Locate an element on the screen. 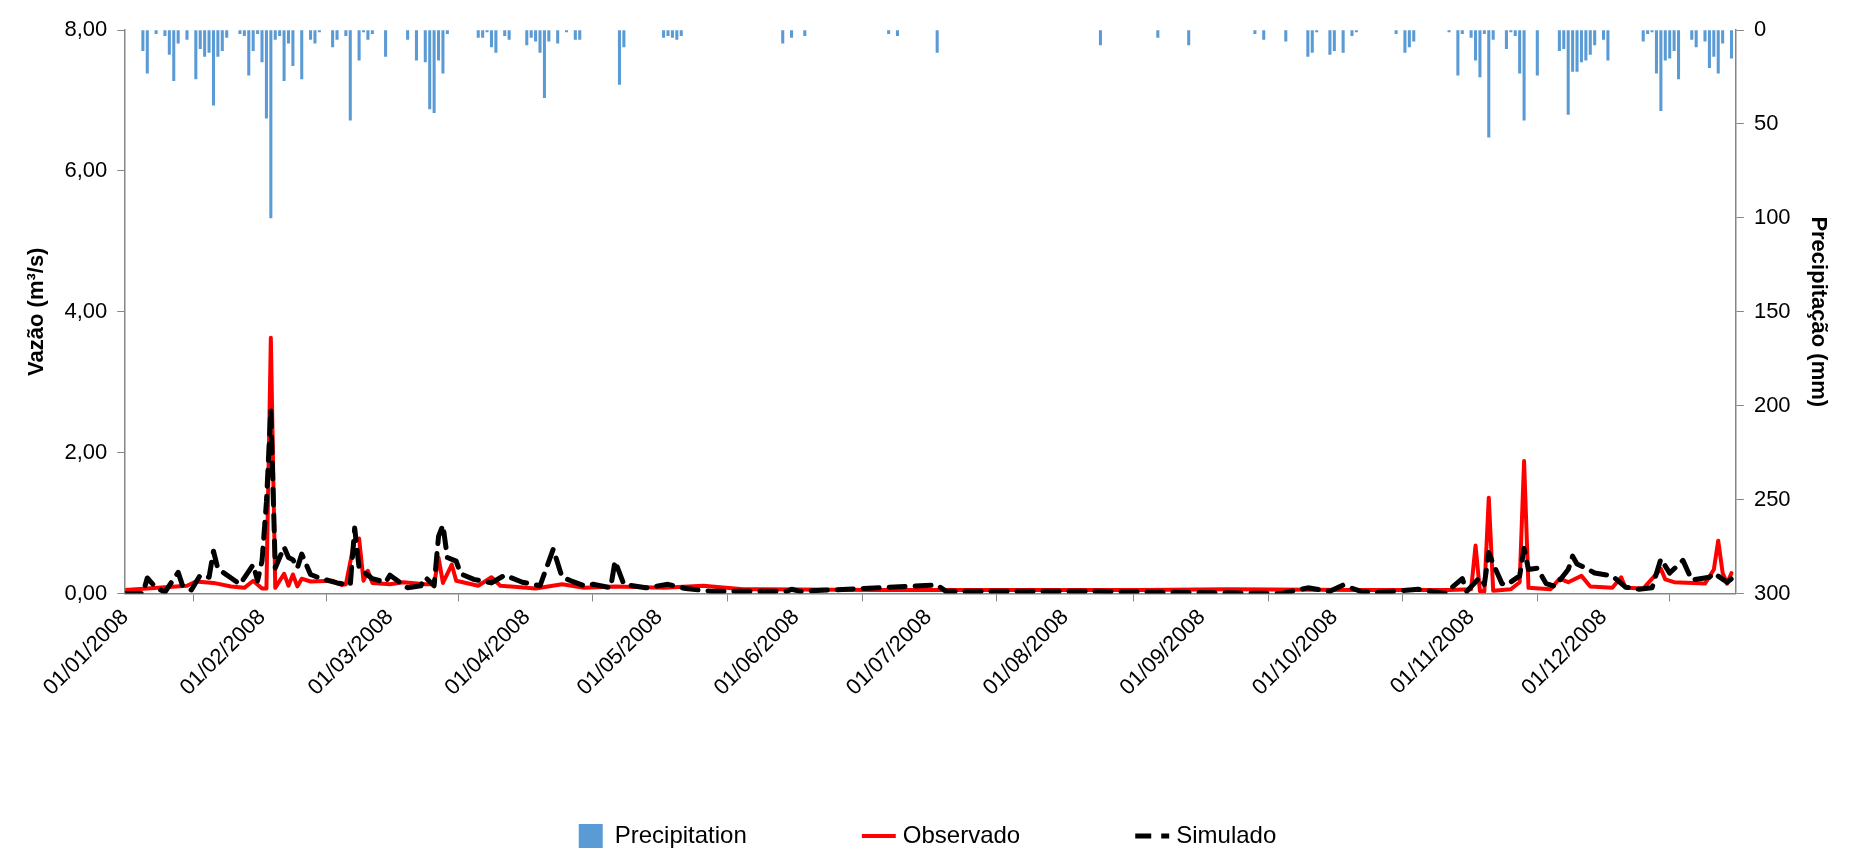 The image size is (1855, 868). y2-tick-label: 100 is located at coordinates (1772, 216).